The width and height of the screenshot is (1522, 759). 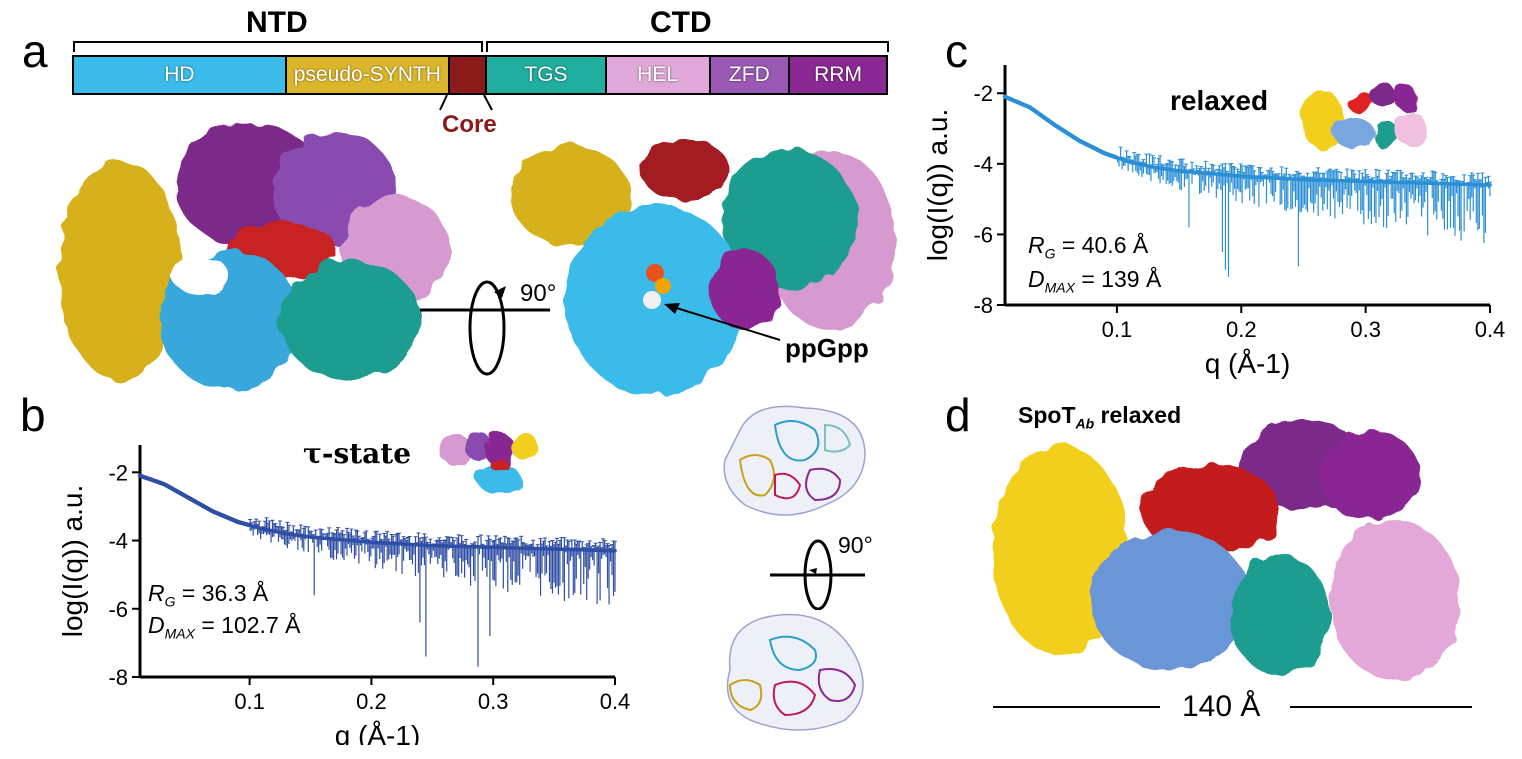 I want to click on domain-segment-core, so click(x=468, y=75).